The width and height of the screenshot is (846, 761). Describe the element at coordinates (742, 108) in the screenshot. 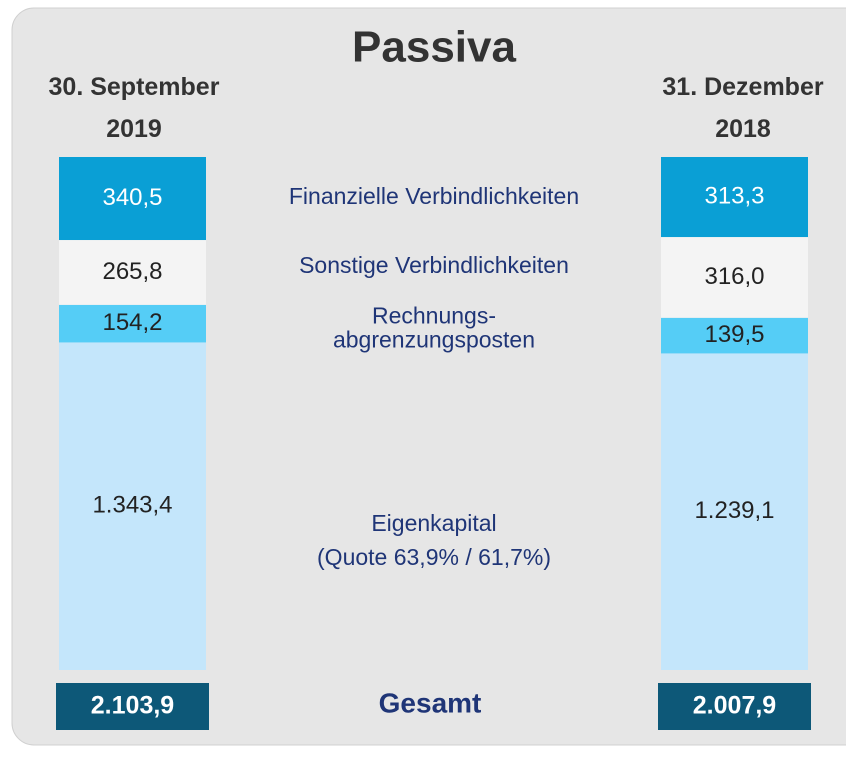

I see `category-label: 31. Dezember 2018` at that location.